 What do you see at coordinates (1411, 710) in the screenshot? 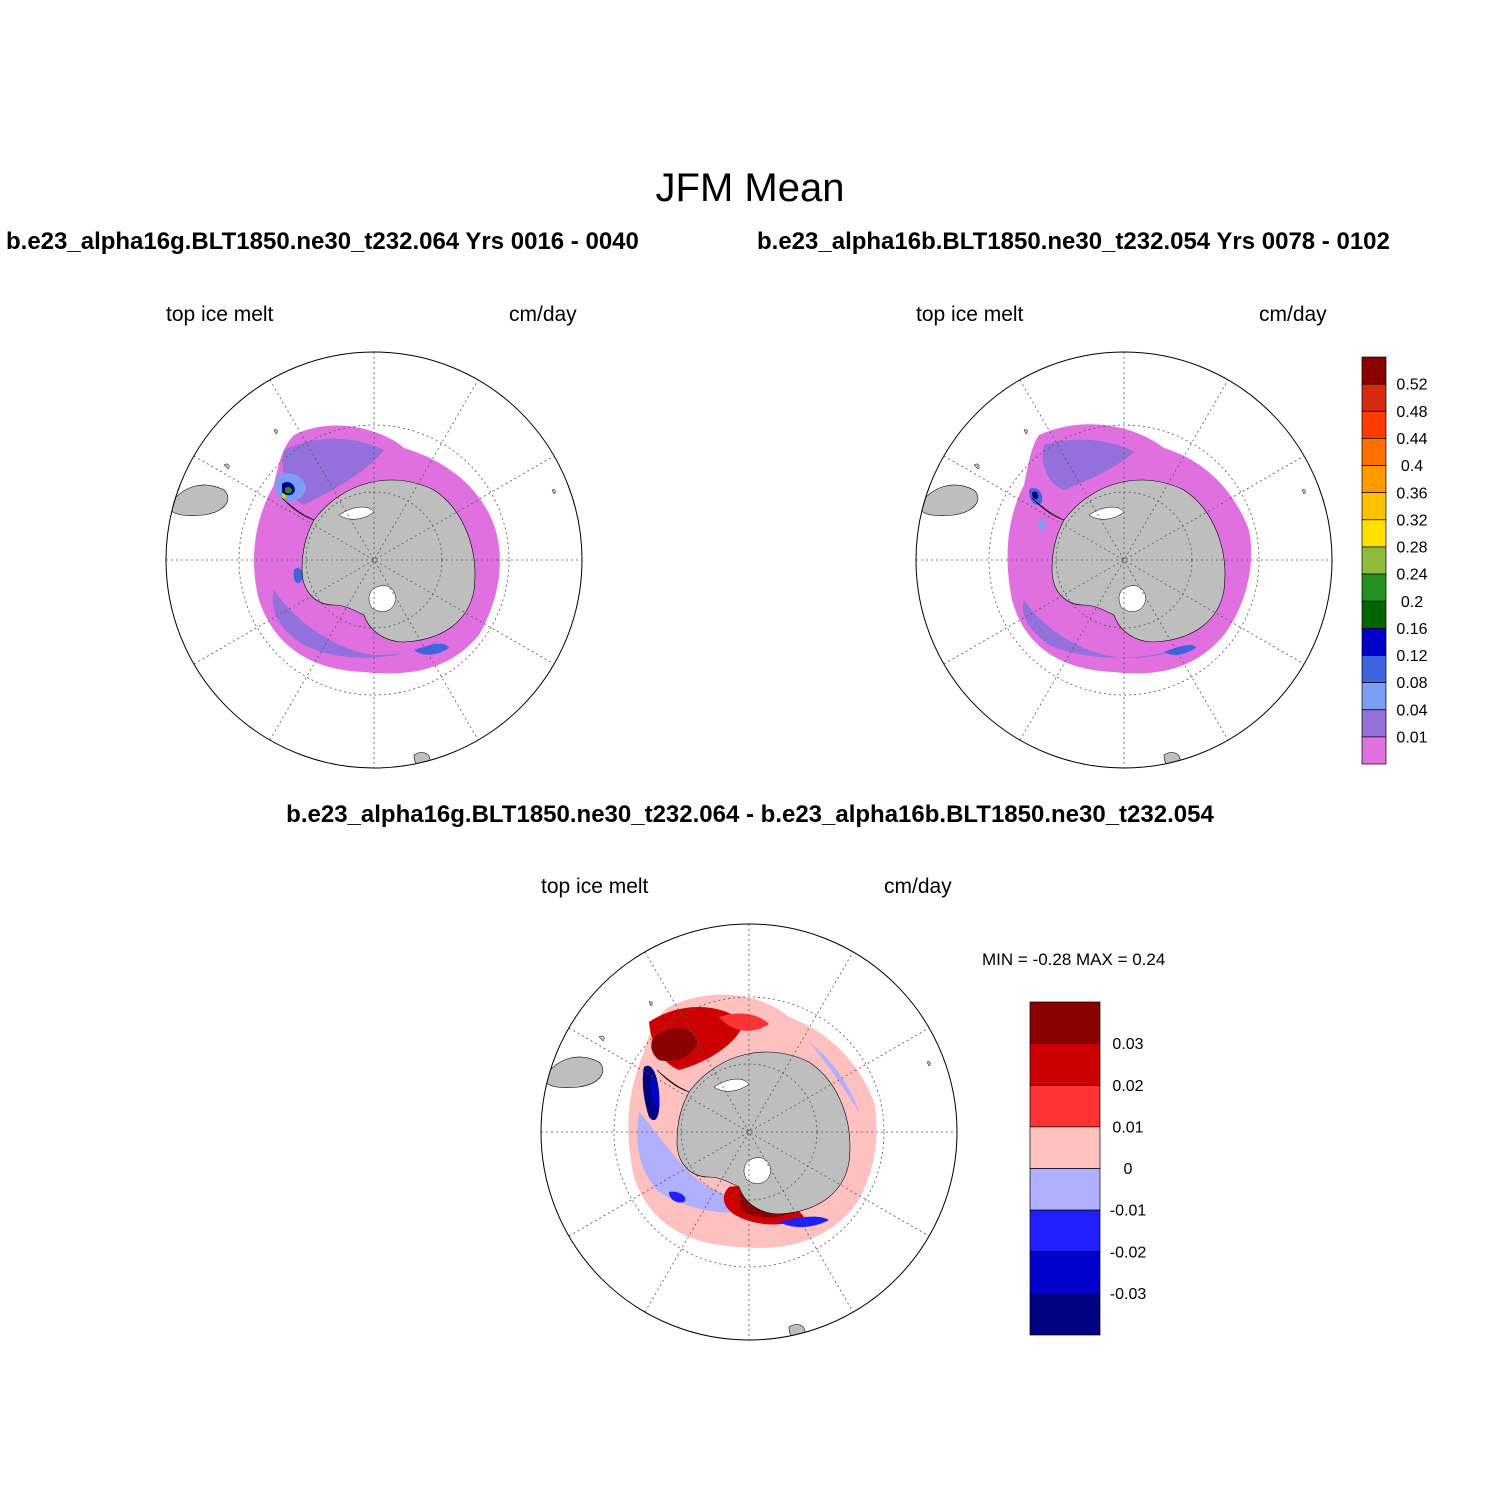
I see `main-colorbar-tick-label: 0.04` at bounding box center [1411, 710].